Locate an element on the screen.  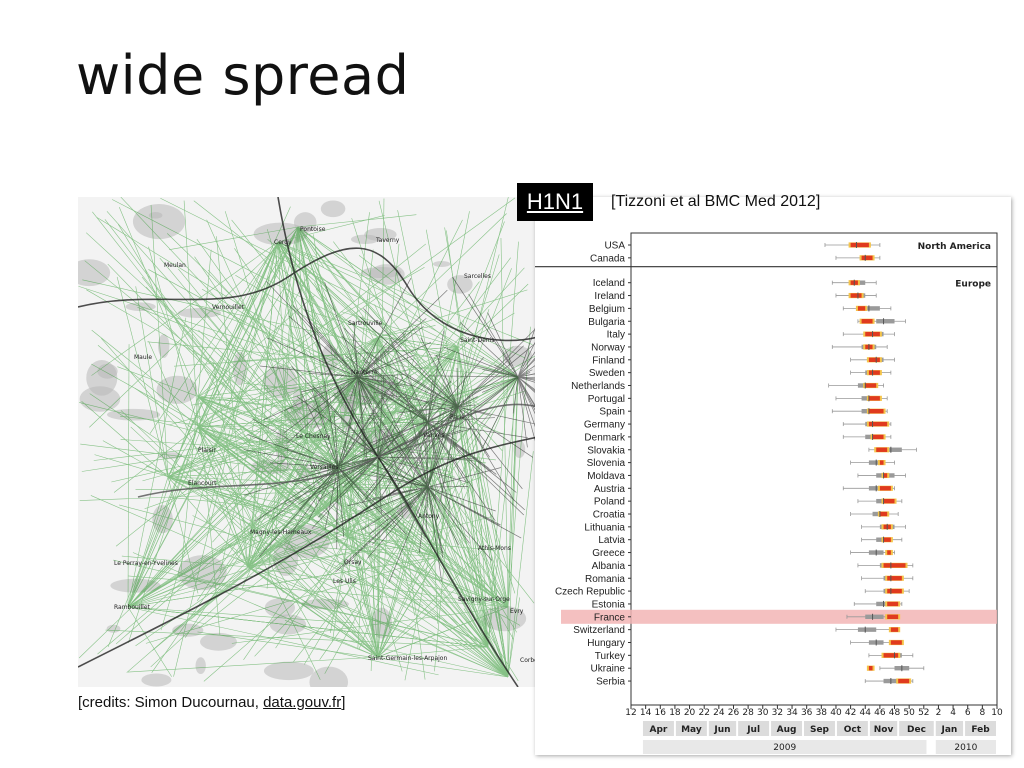
x-tick-label: 12 is located at coordinates (630, 713).